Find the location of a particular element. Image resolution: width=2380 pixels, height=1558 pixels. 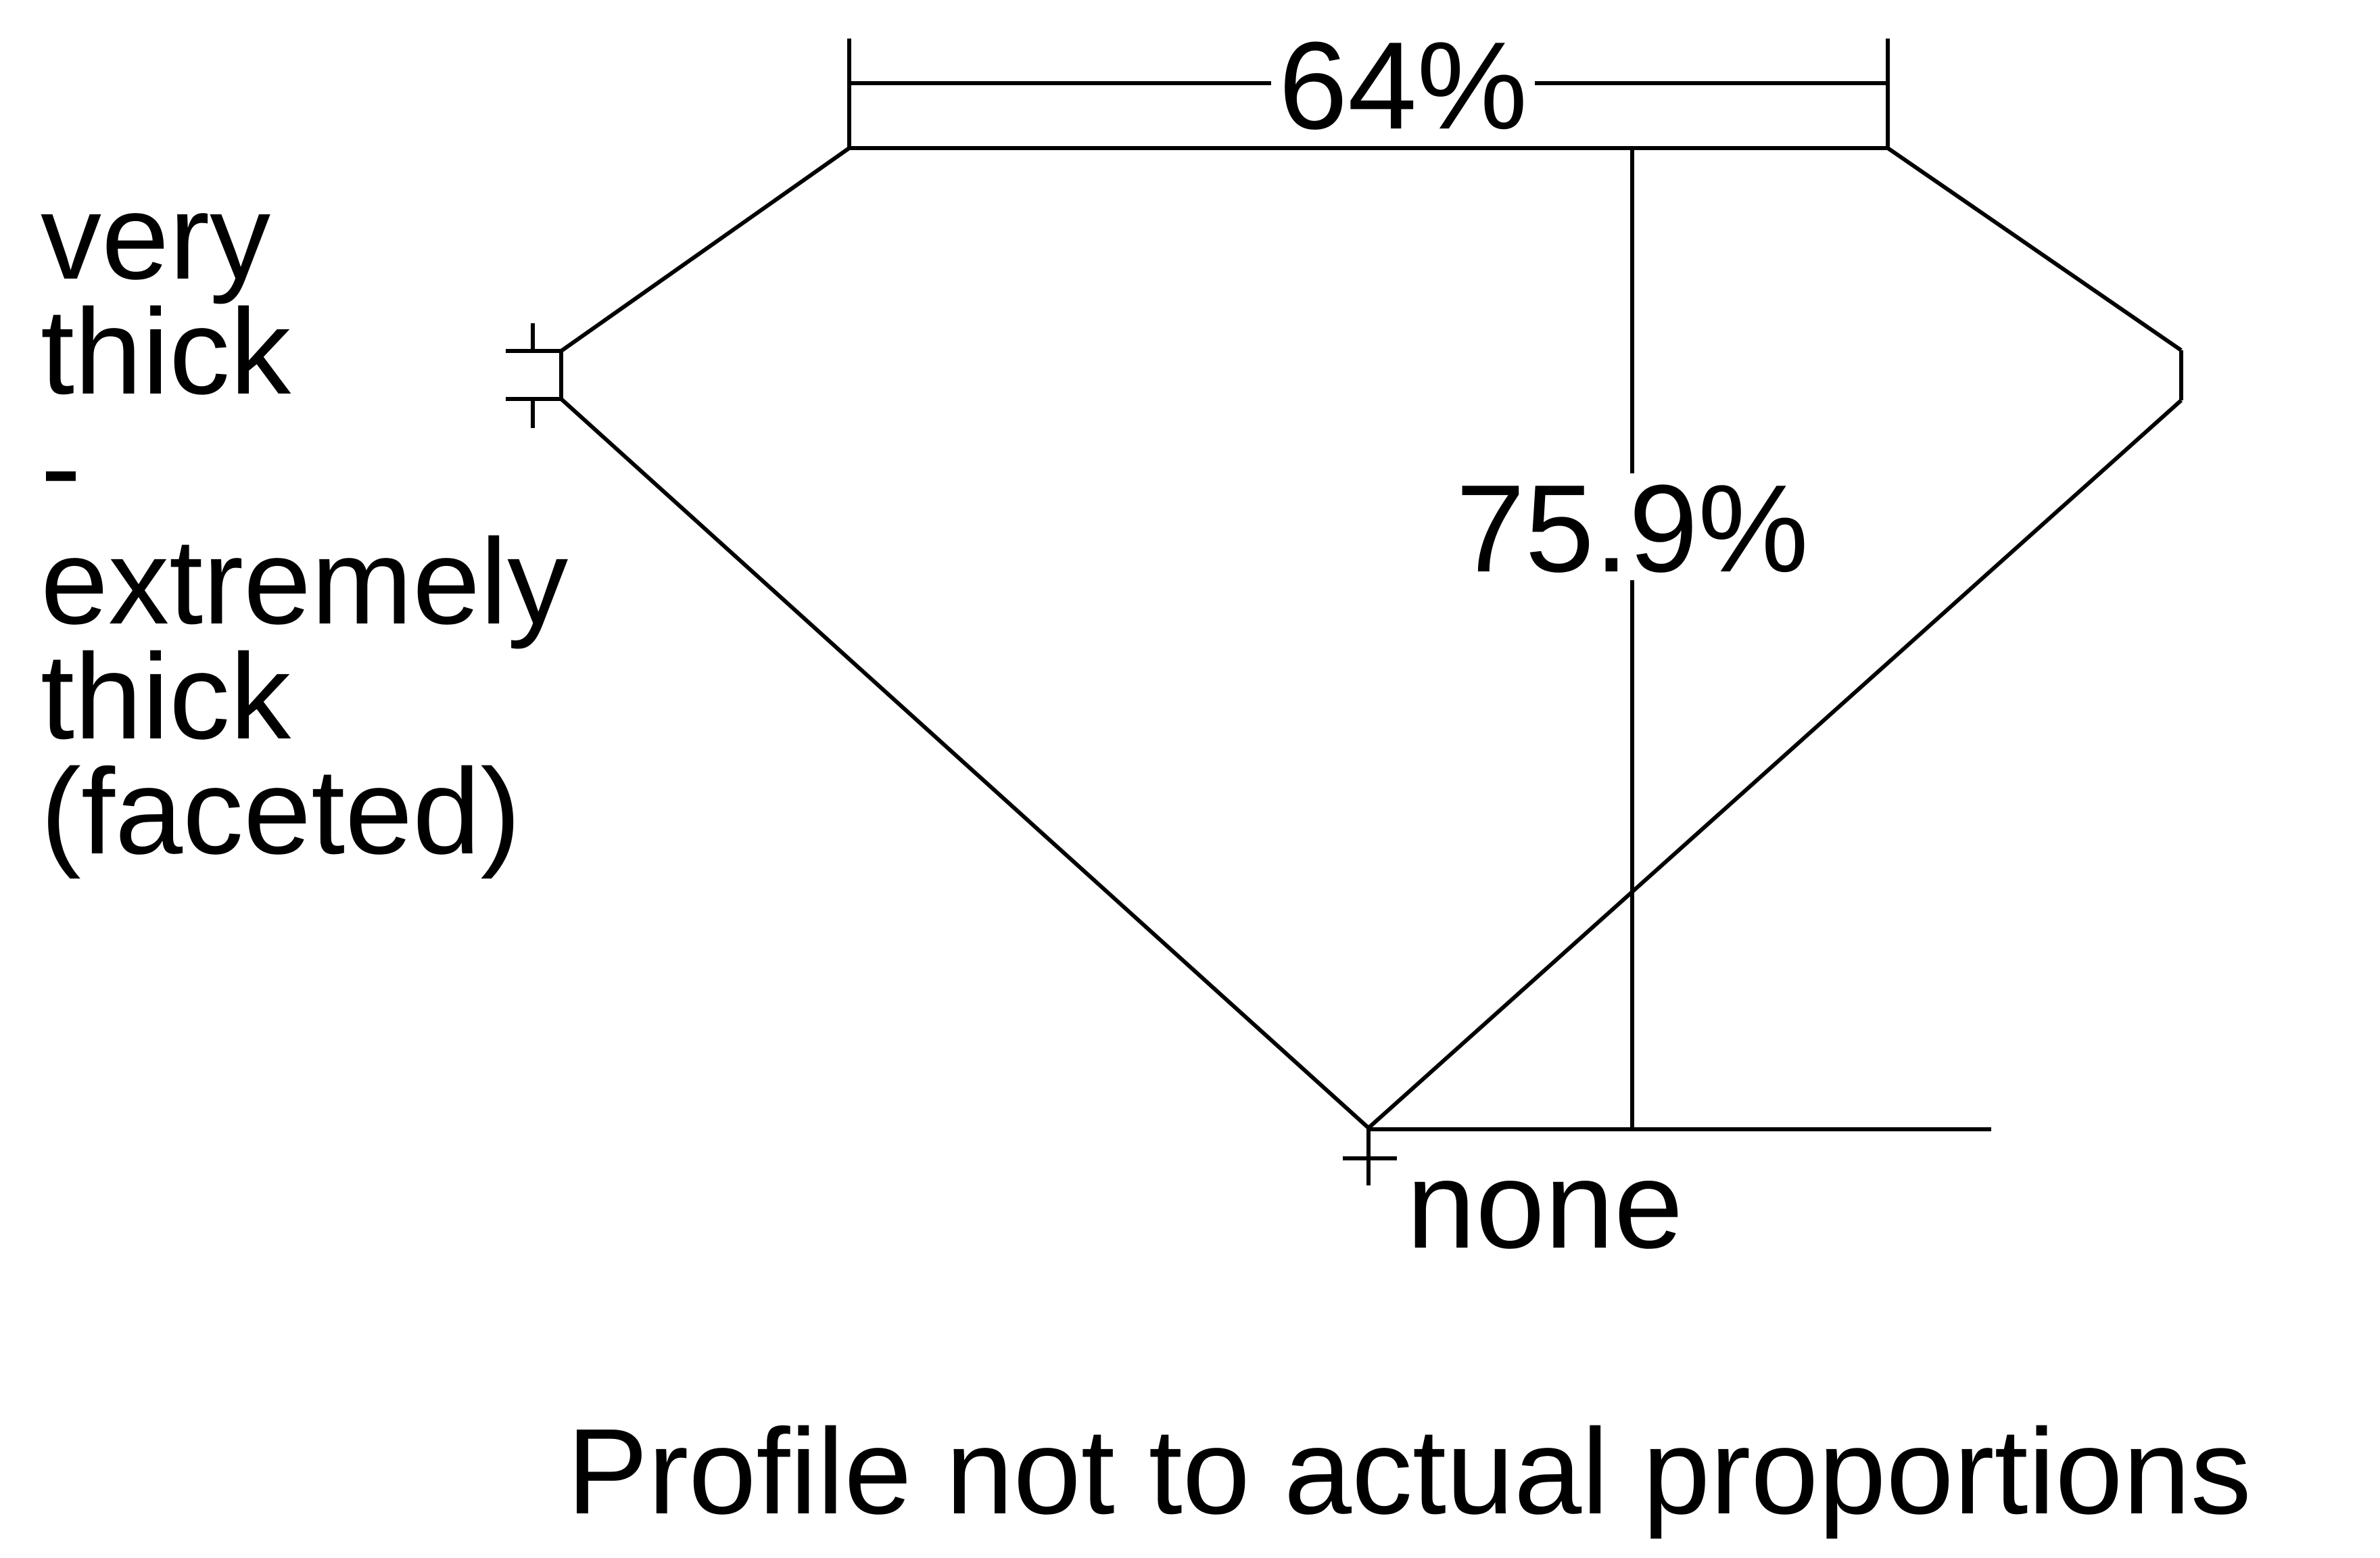

girdle-label-line-4: extremely is located at coordinates (304, 582).